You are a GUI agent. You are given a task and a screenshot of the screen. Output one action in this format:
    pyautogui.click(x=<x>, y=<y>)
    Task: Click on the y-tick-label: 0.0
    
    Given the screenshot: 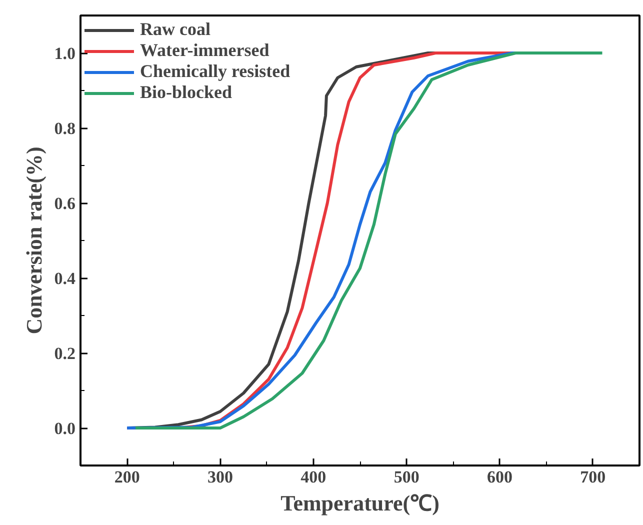 What is the action you would take?
    pyautogui.click(x=65, y=428)
    